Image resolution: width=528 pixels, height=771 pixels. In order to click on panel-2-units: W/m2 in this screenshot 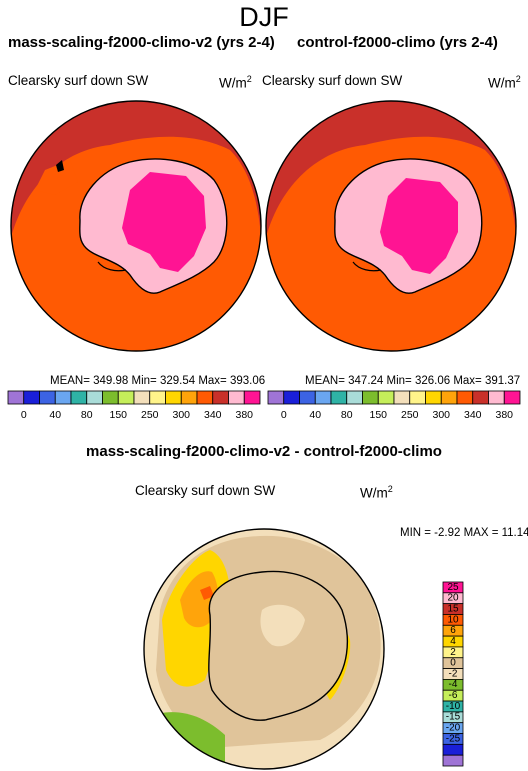, I will do `click(504, 82)`.